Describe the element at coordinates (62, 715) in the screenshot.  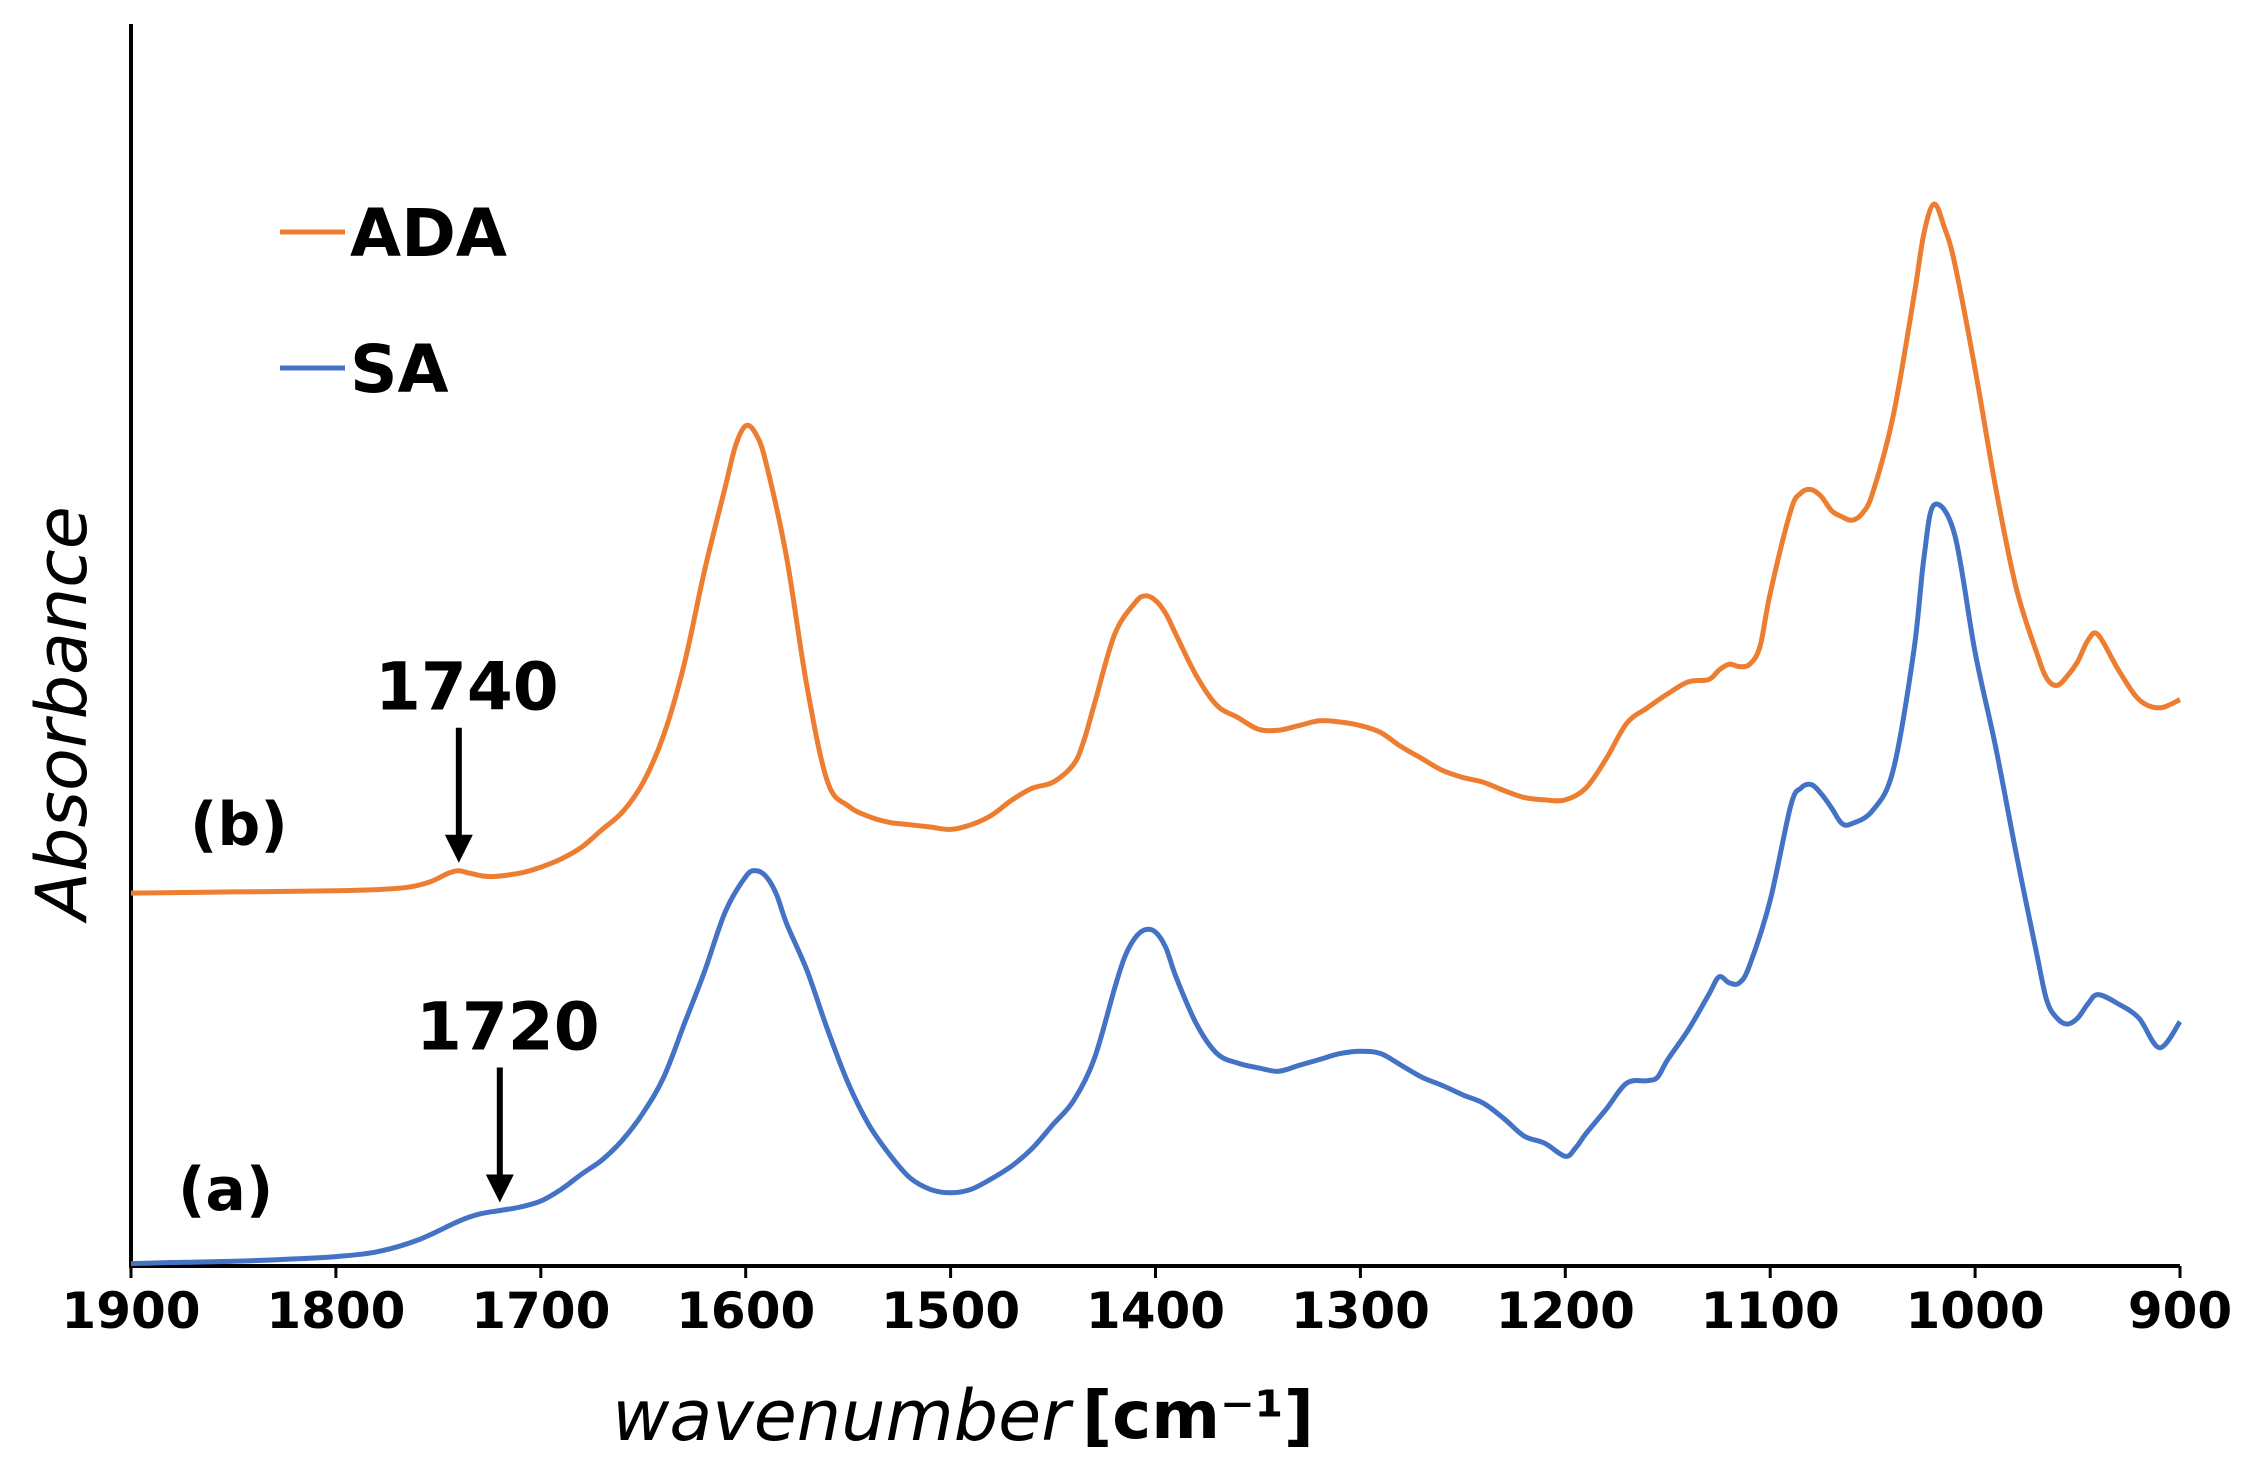
I see `y-axis-title: Absorbance` at that location.